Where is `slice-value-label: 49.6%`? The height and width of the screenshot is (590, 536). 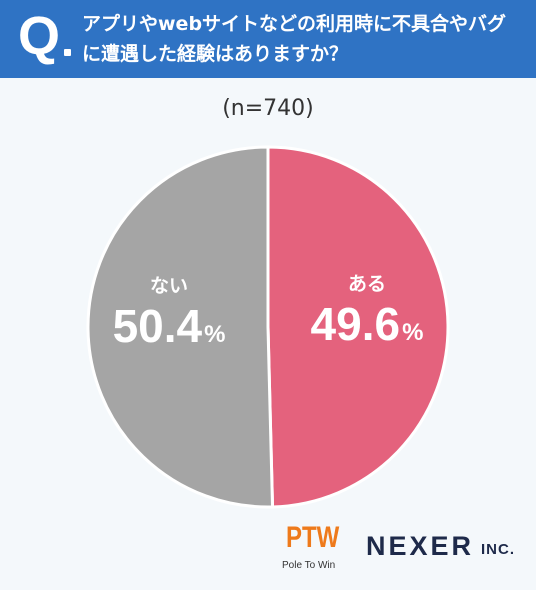 slice-value-label: 49.6% is located at coordinates (367, 324).